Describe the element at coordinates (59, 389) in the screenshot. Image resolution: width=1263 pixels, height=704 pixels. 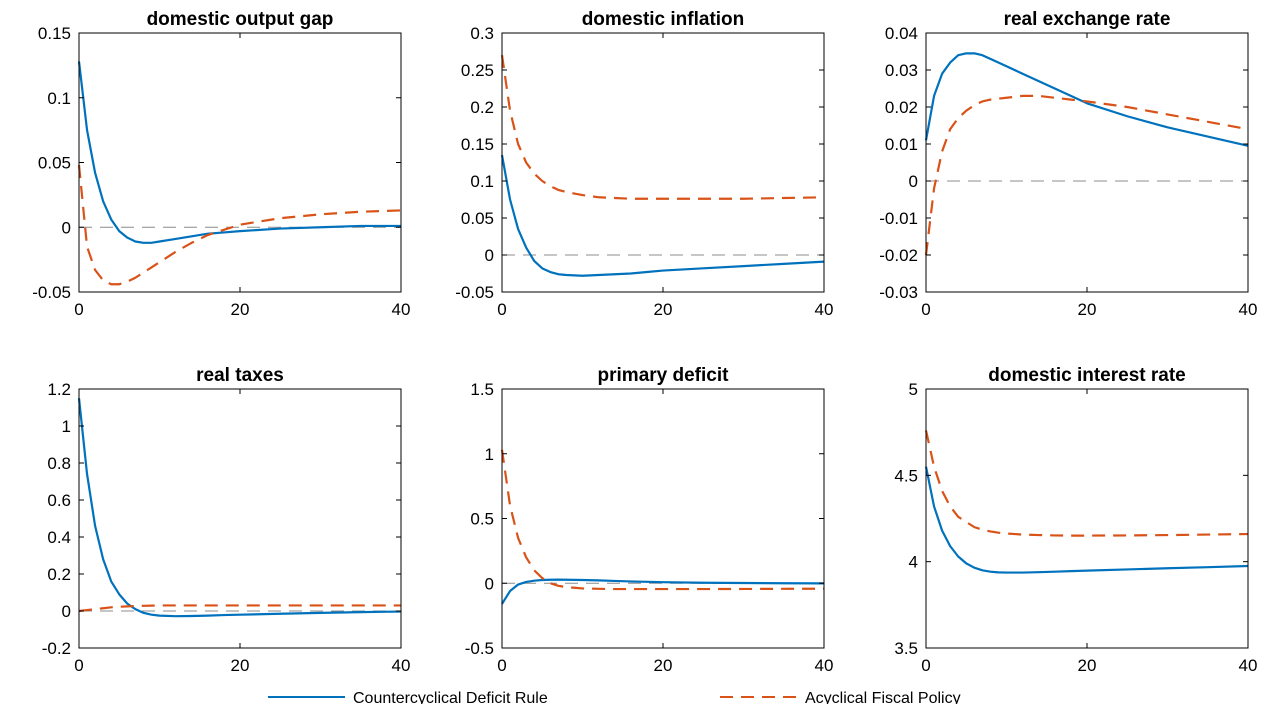
I see `y-tick-label: 1.2` at that location.